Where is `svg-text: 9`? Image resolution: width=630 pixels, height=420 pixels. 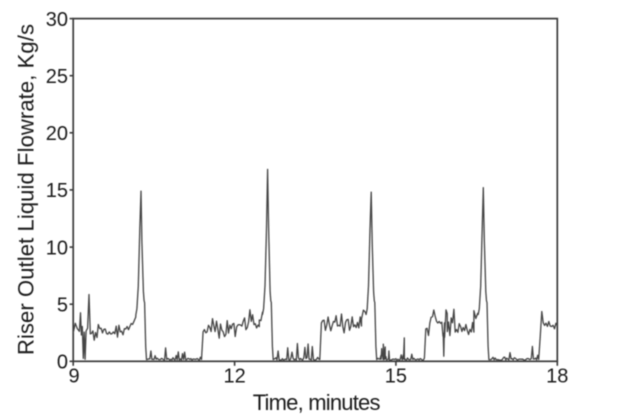 svg-text: 9 is located at coordinates (73, 377).